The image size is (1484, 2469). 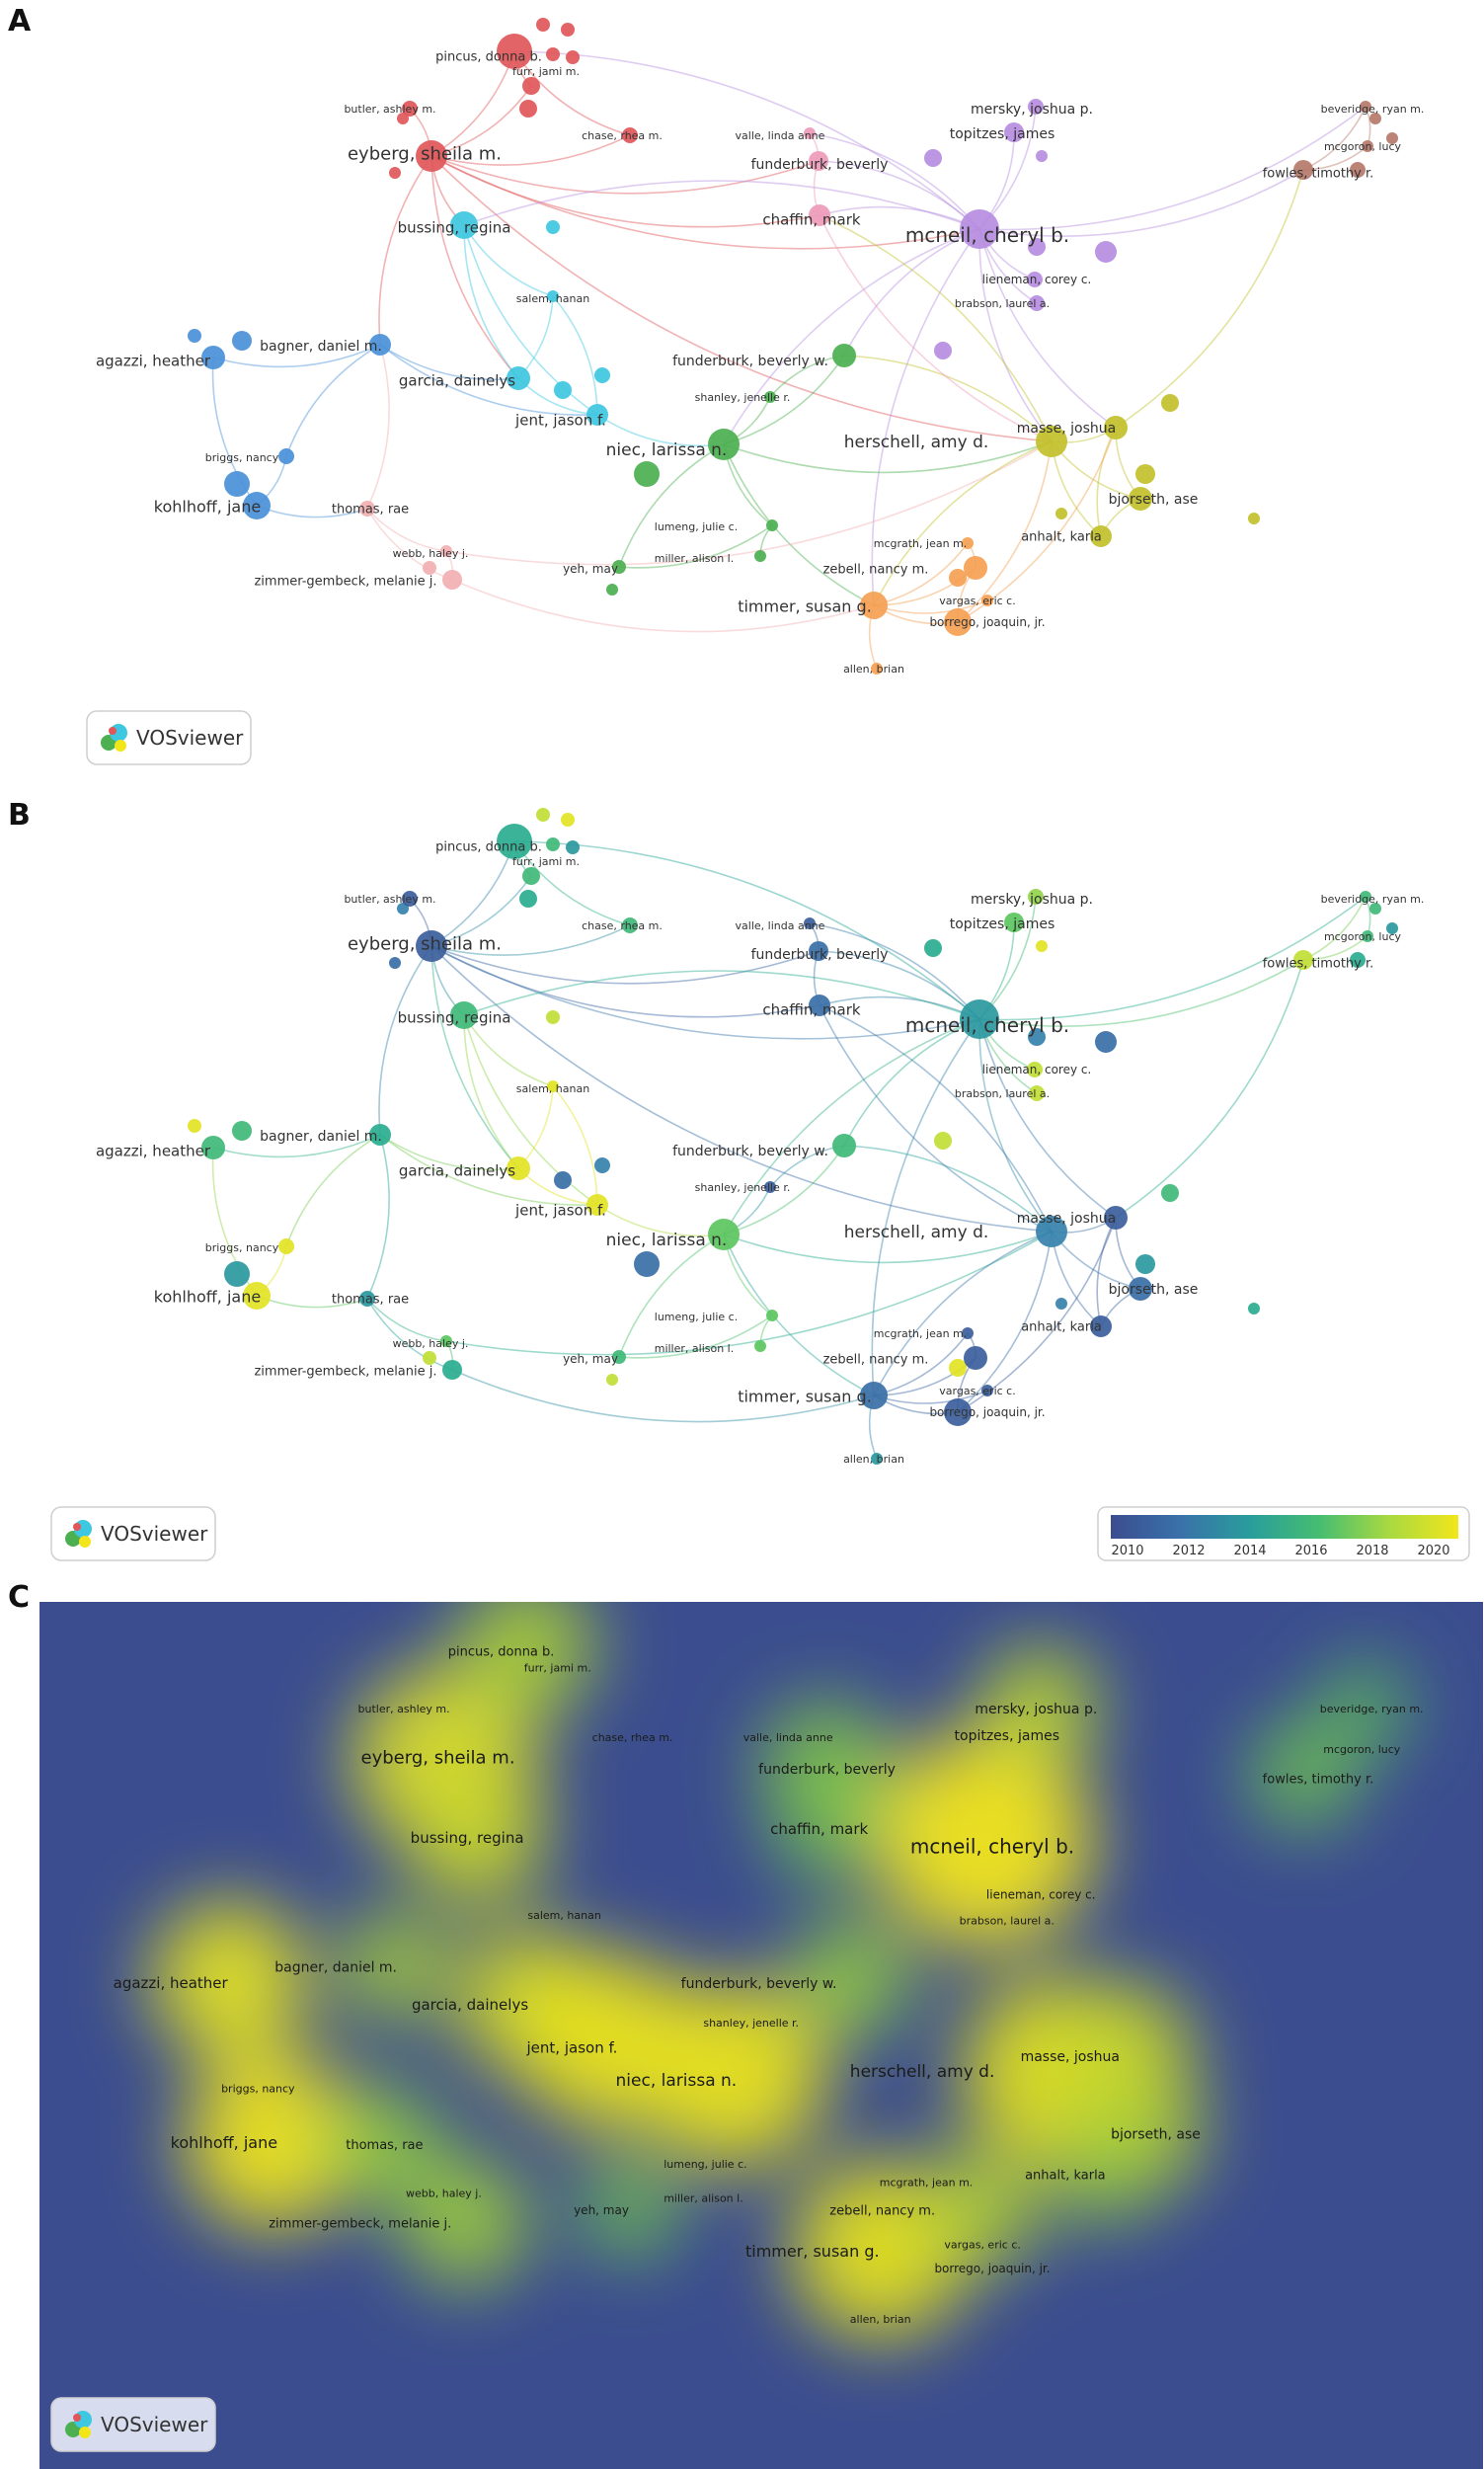 What do you see at coordinates (444, 2193) in the screenshot?
I see `density-label-webb: webb, haley j.` at bounding box center [444, 2193].